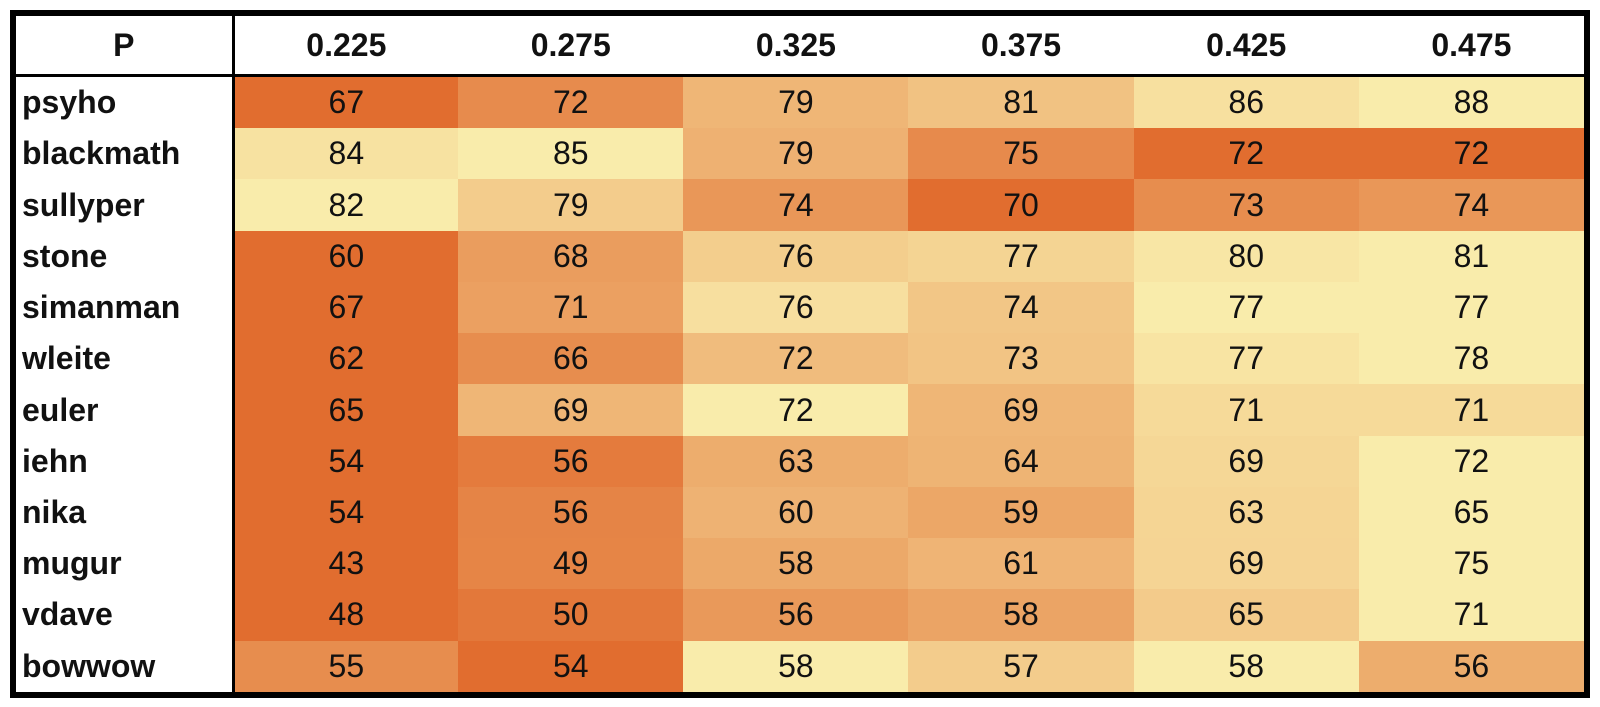 The image size is (1600, 707). What do you see at coordinates (125, 154) in the screenshot?
I see `row-label: blackmath` at bounding box center [125, 154].